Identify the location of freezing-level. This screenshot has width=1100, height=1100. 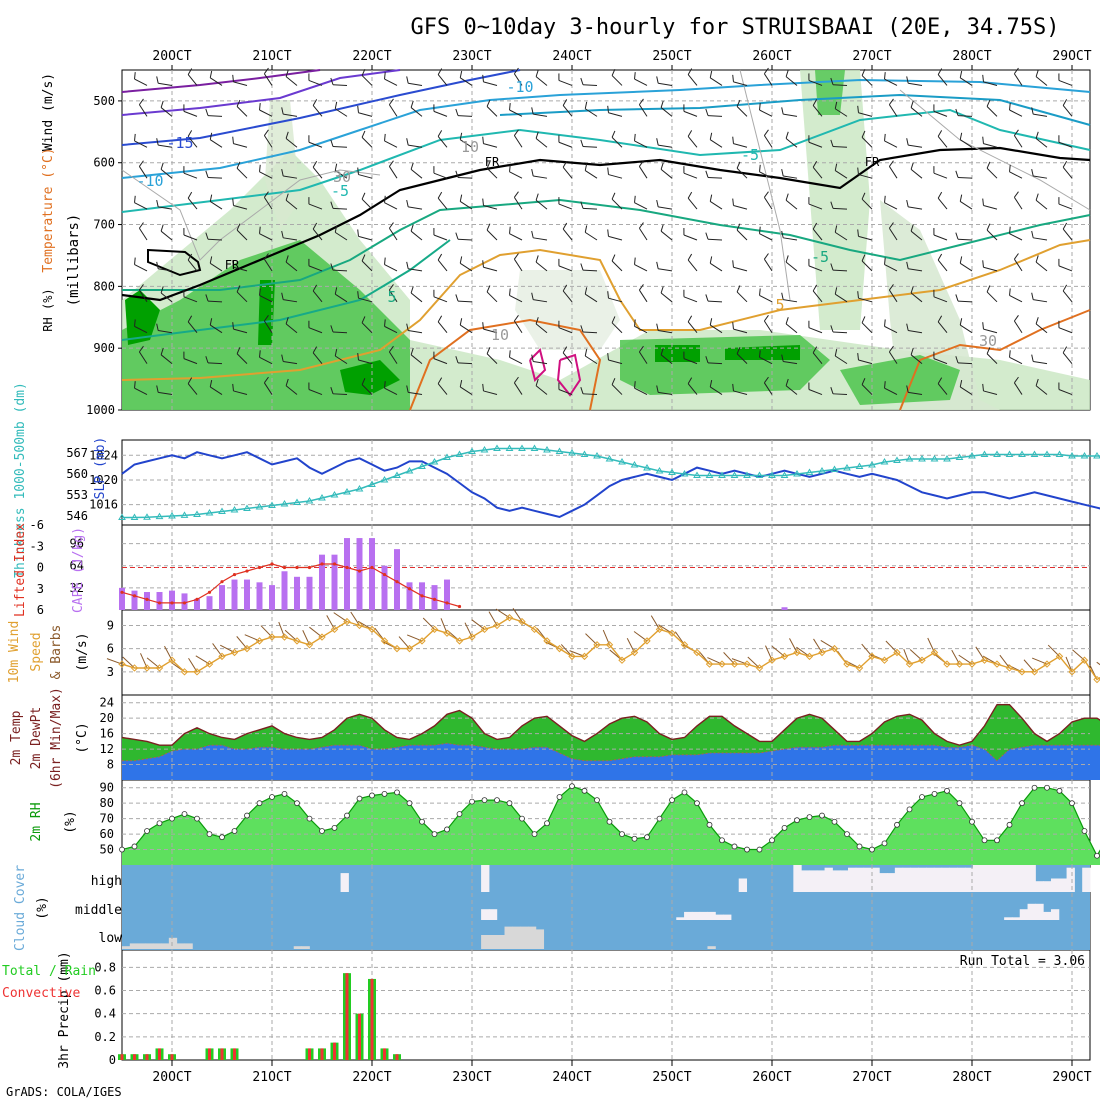
(174, 262).